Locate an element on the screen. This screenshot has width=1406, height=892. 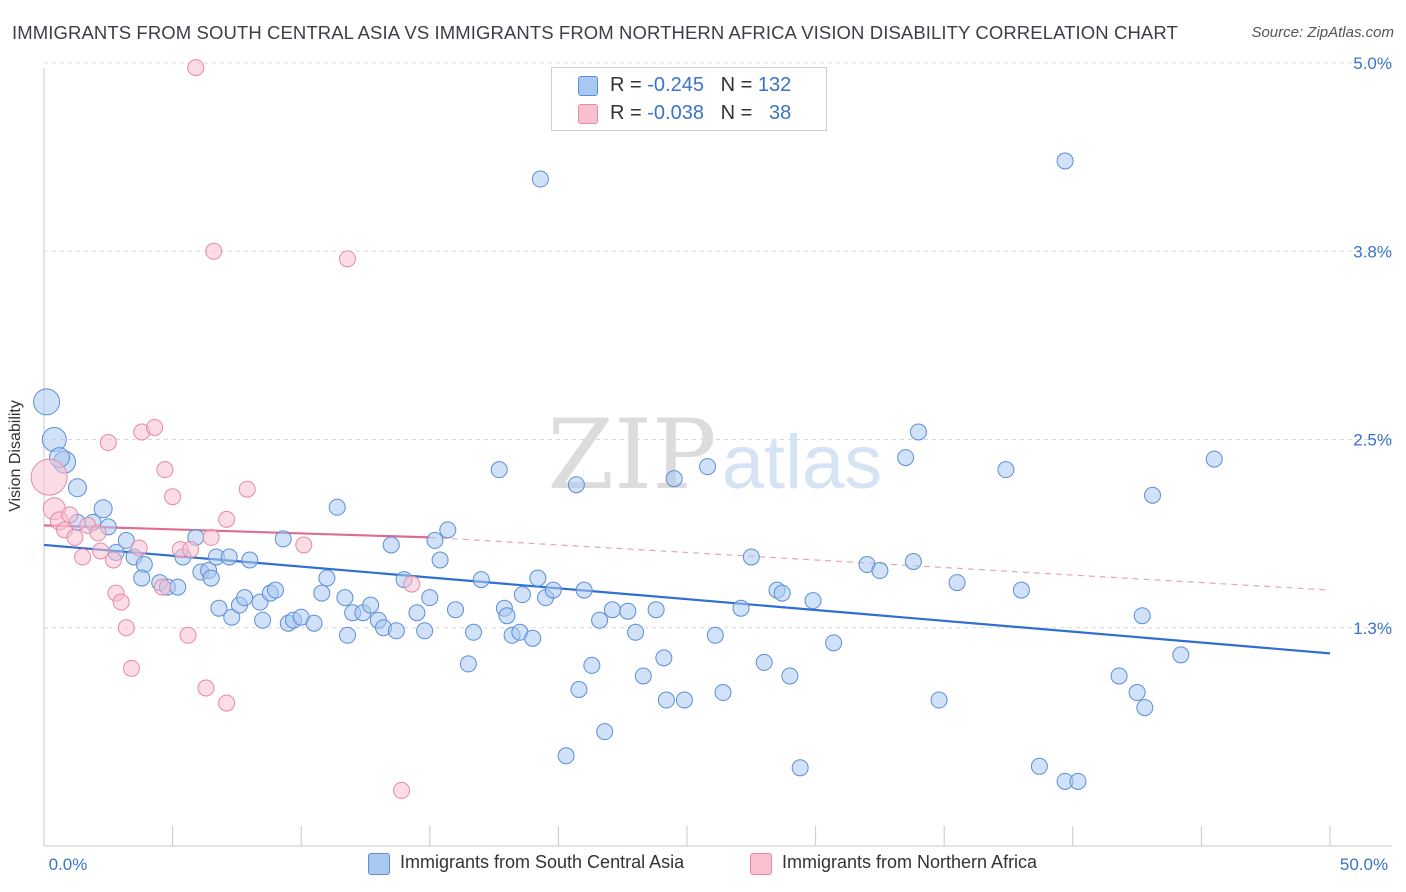
y-tick-label: 2.5% is located at coordinates (1372, 440).